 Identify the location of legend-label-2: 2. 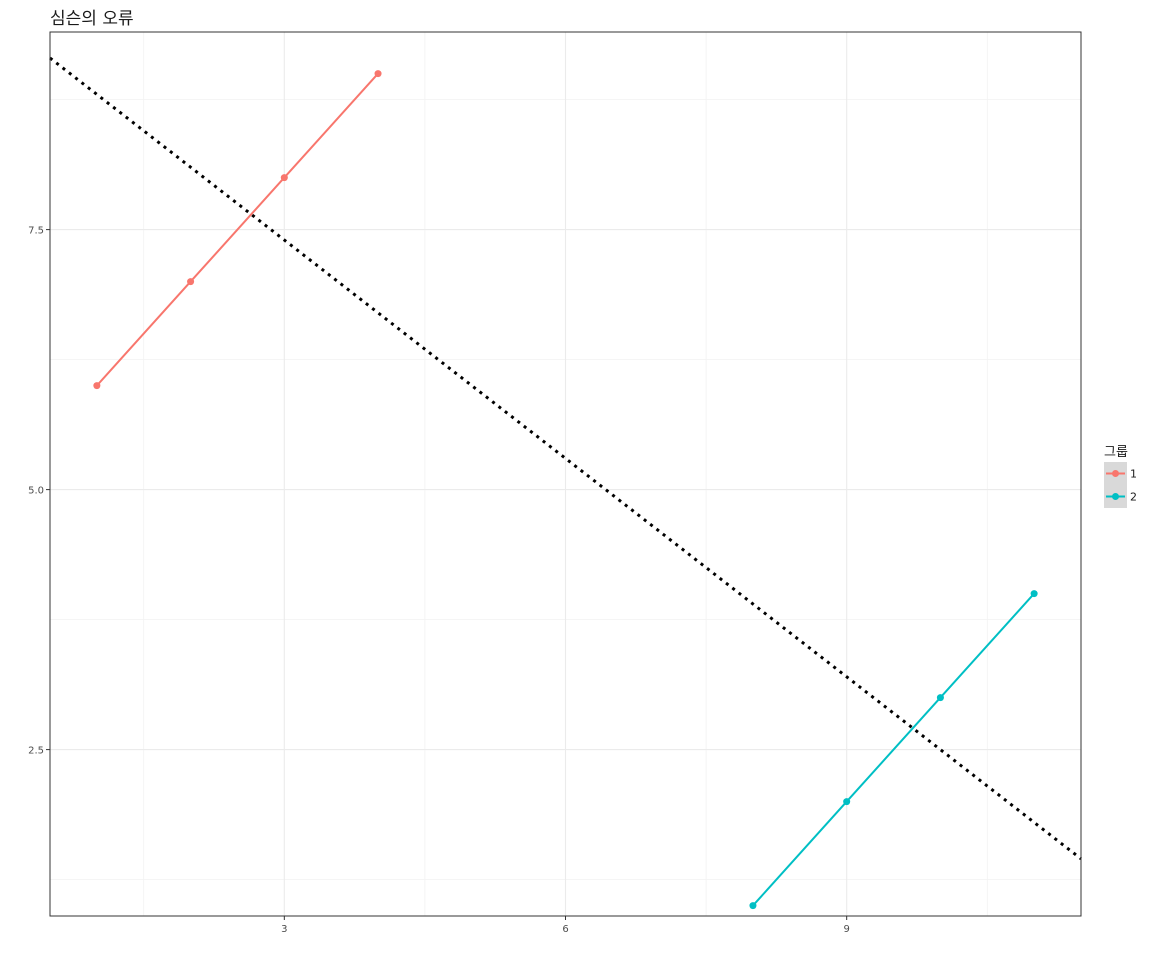
(1133, 497).